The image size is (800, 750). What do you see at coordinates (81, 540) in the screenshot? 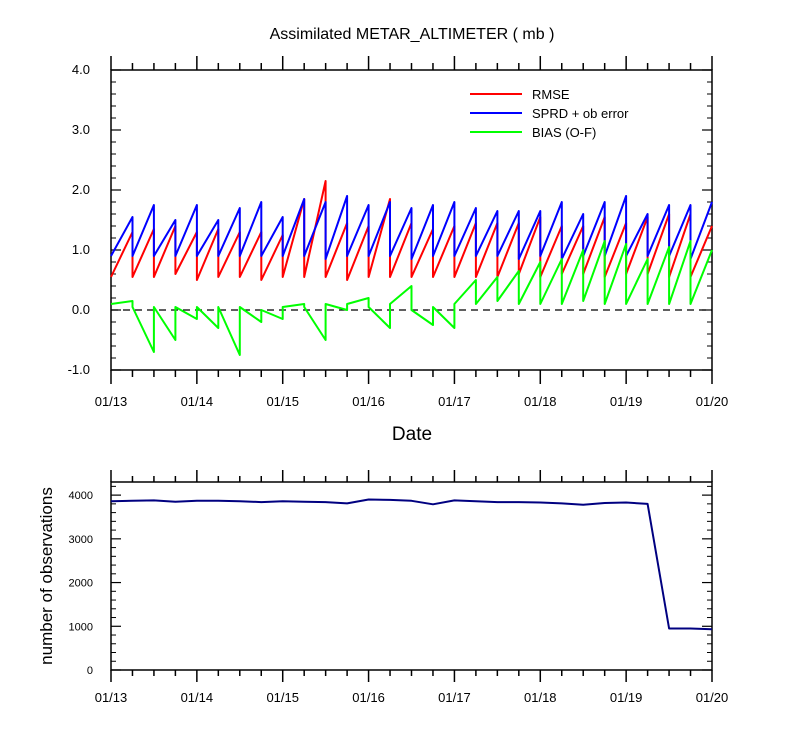
I see `bottom-y-tick-label: 3000` at bounding box center [81, 540].